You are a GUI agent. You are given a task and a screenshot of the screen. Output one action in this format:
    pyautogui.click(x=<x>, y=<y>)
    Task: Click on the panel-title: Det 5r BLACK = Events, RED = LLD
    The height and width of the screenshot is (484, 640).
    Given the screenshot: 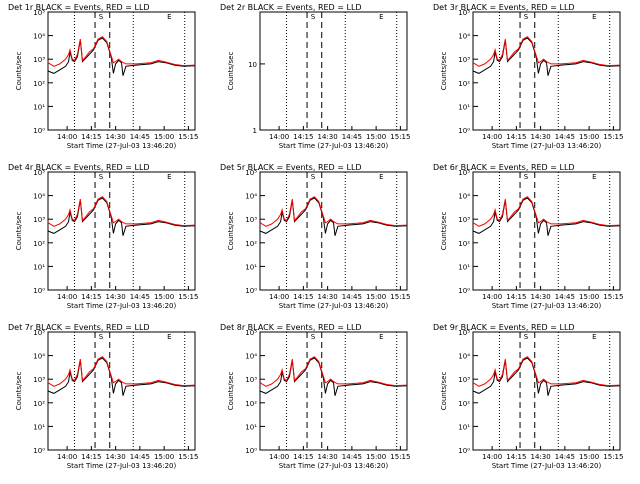 What is the action you would take?
    pyautogui.click(x=291, y=167)
    